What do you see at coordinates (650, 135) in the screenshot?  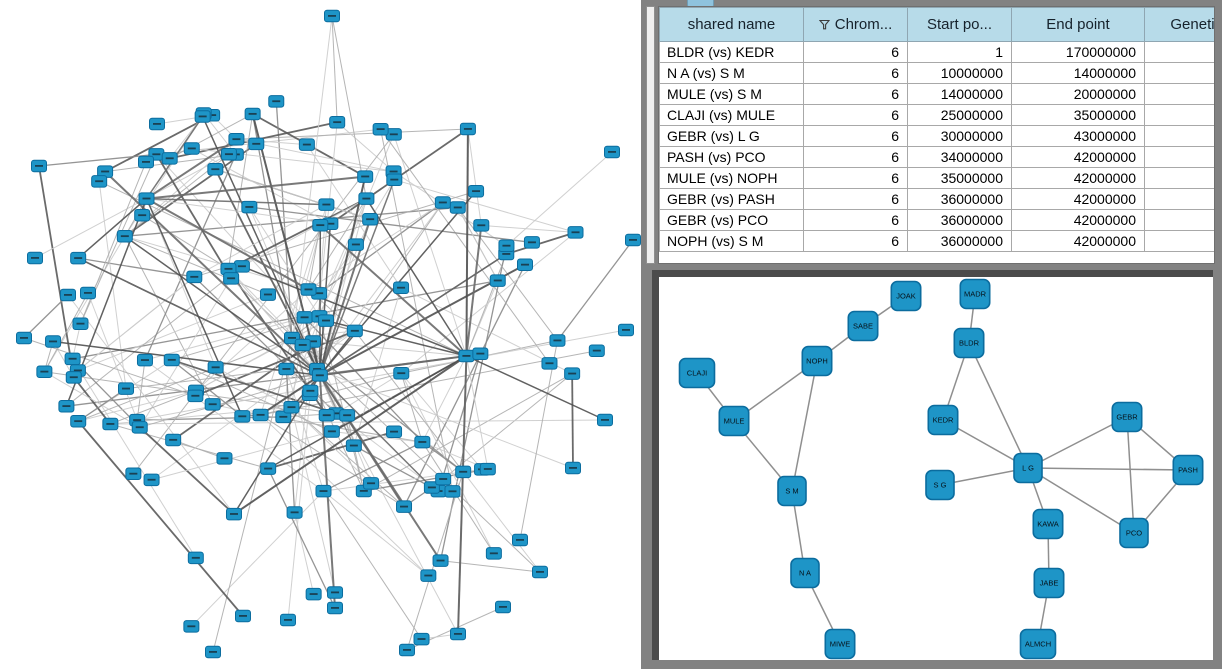 I see `vertical-scrollbar` at bounding box center [650, 135].